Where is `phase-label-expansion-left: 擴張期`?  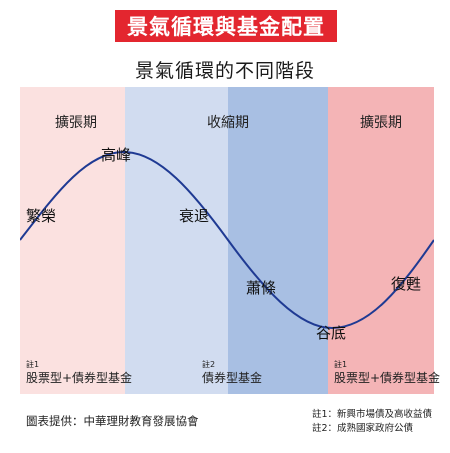
phase-label-expansion-left: 擴張期 is located at coordinates (76, 123).